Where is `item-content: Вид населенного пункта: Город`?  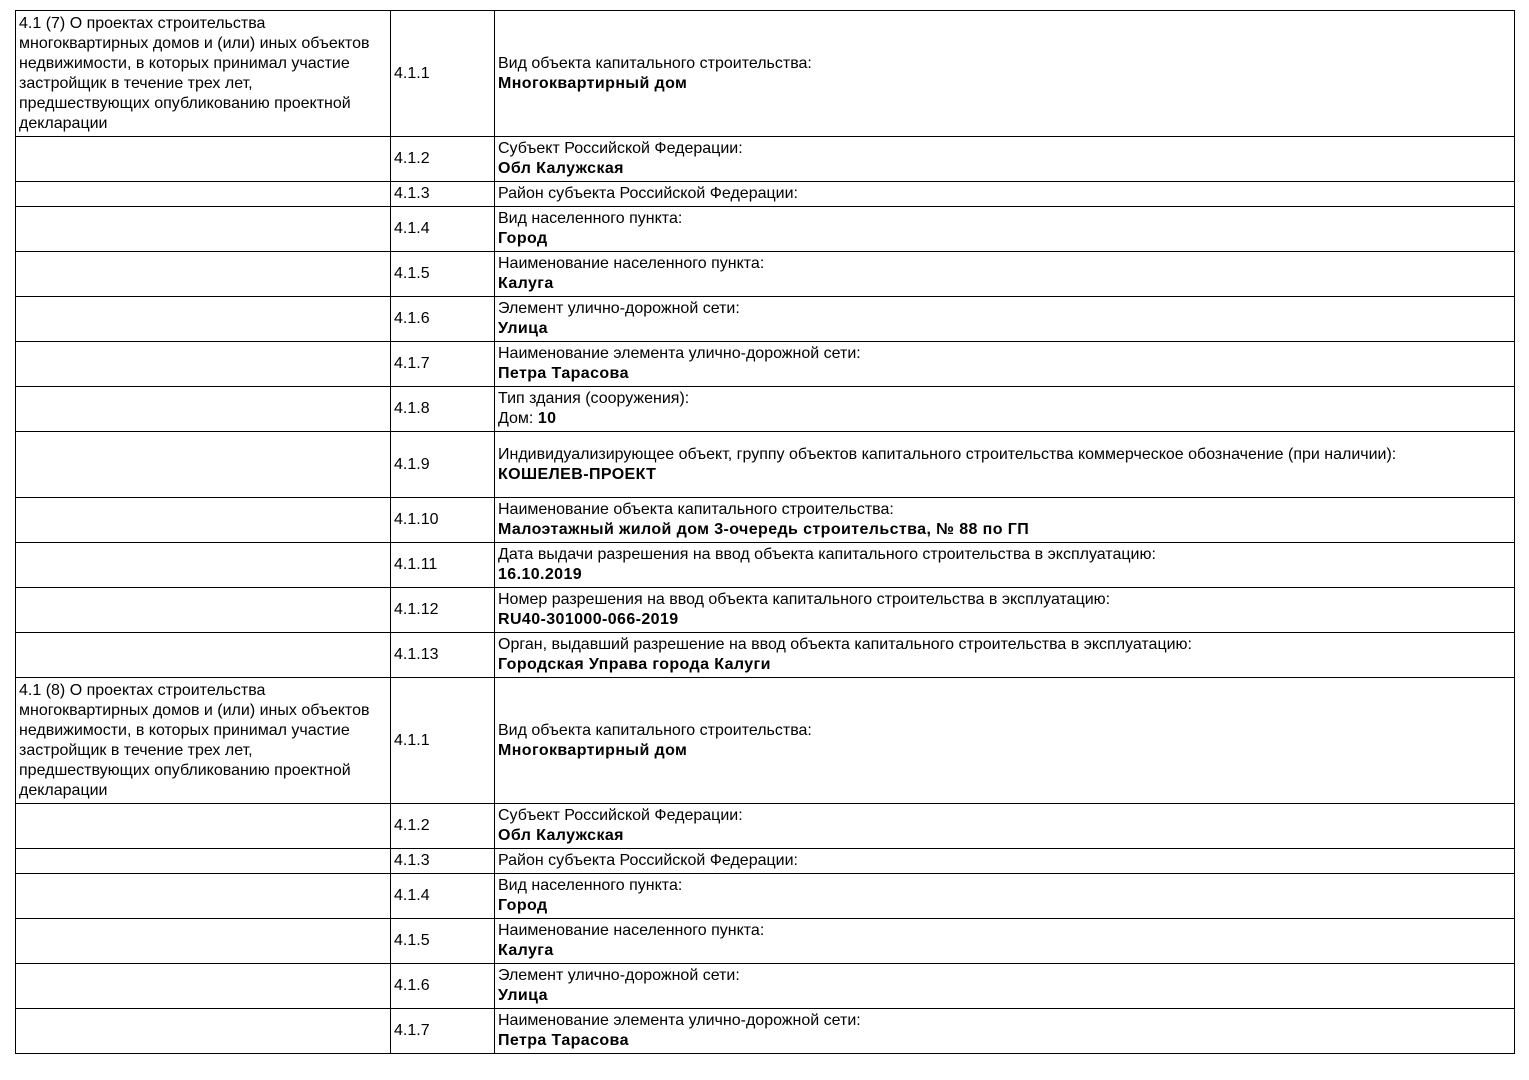 item-content: Вид населенного пункта: Город is located at coordinates (1004, 229).